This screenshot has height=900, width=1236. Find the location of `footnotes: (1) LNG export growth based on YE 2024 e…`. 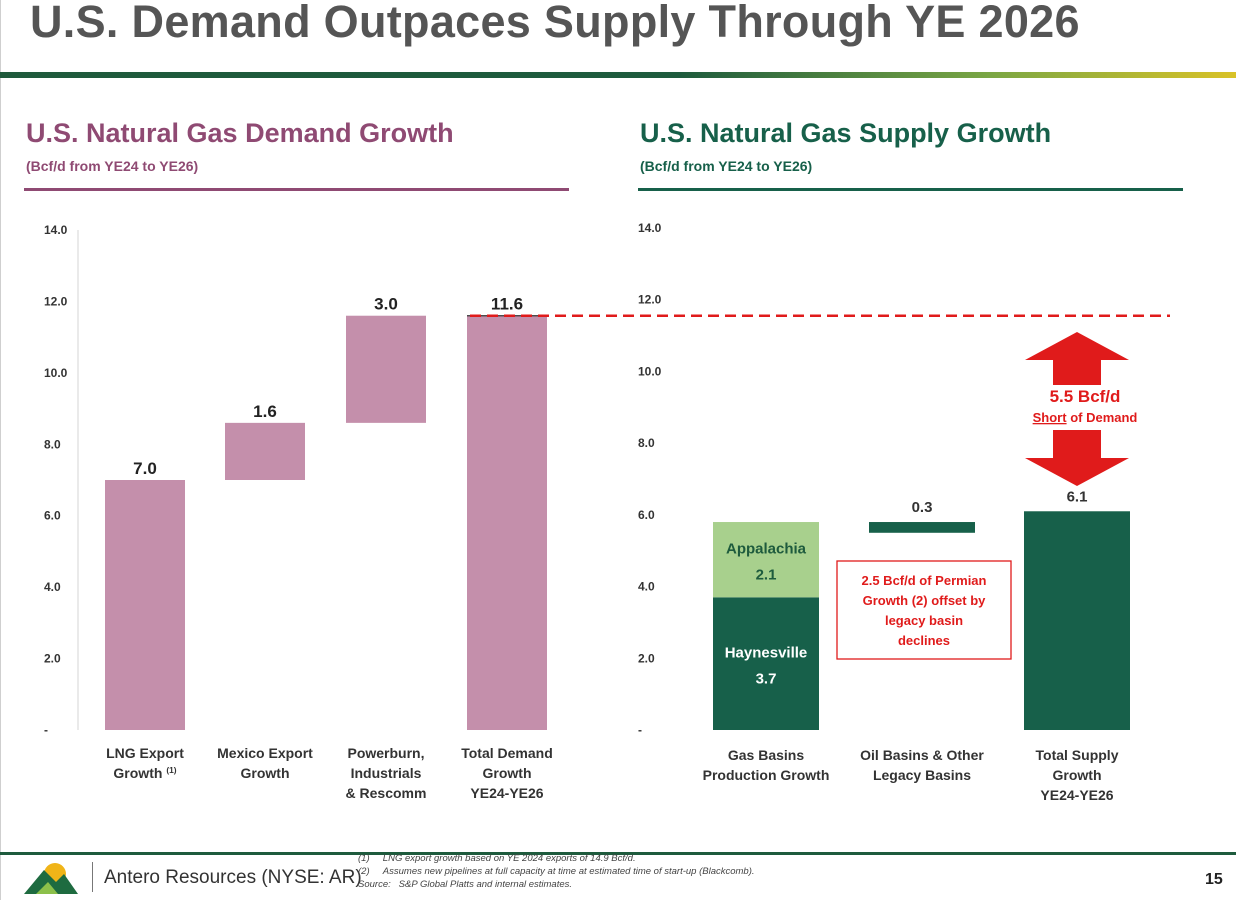

footnotes: (1) LNG export growth based on YE 2024 e… is located at coordinates (556, 871).